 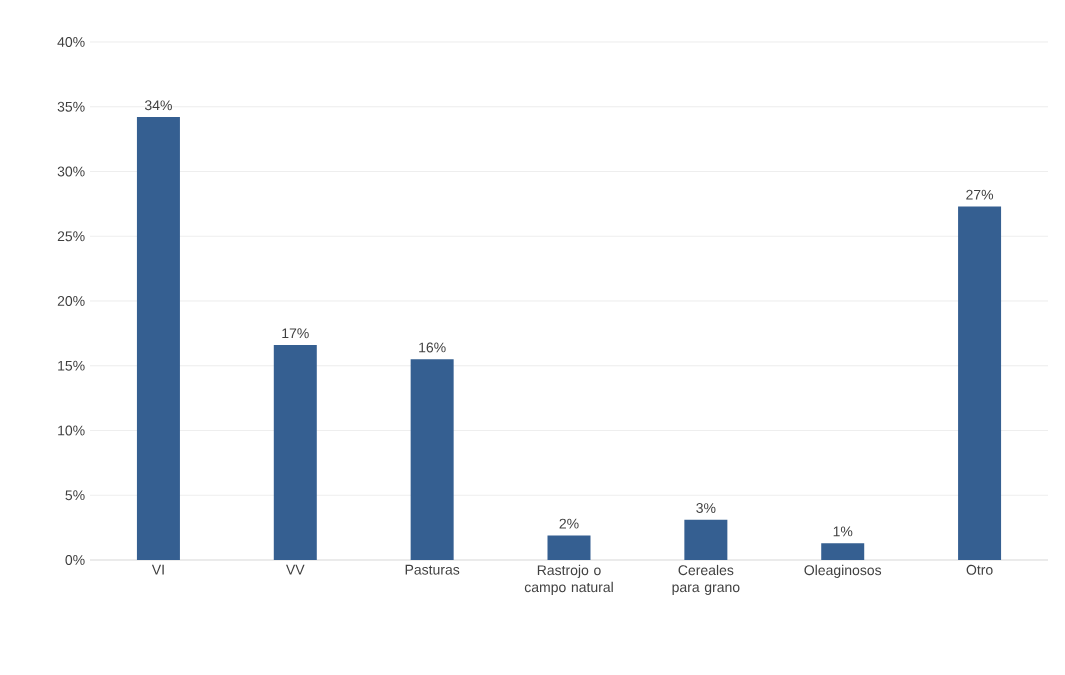 I want to click on y-tick-label: 25%, so click(x=71, y=236).